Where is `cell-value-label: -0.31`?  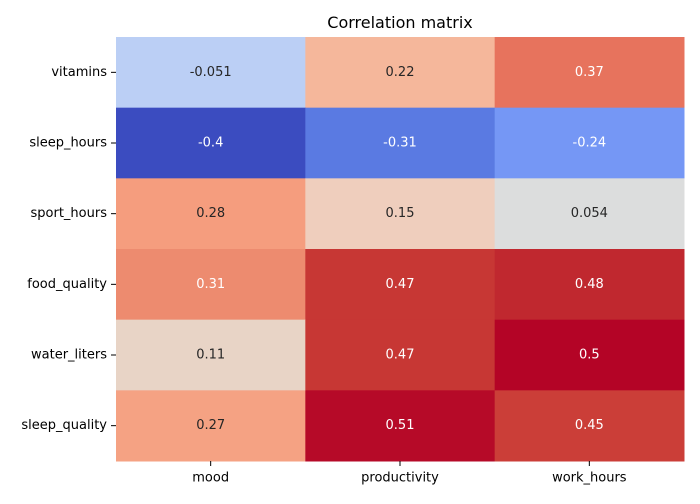
cell-value-label: -0.31 is located at coordinates (400, 143).